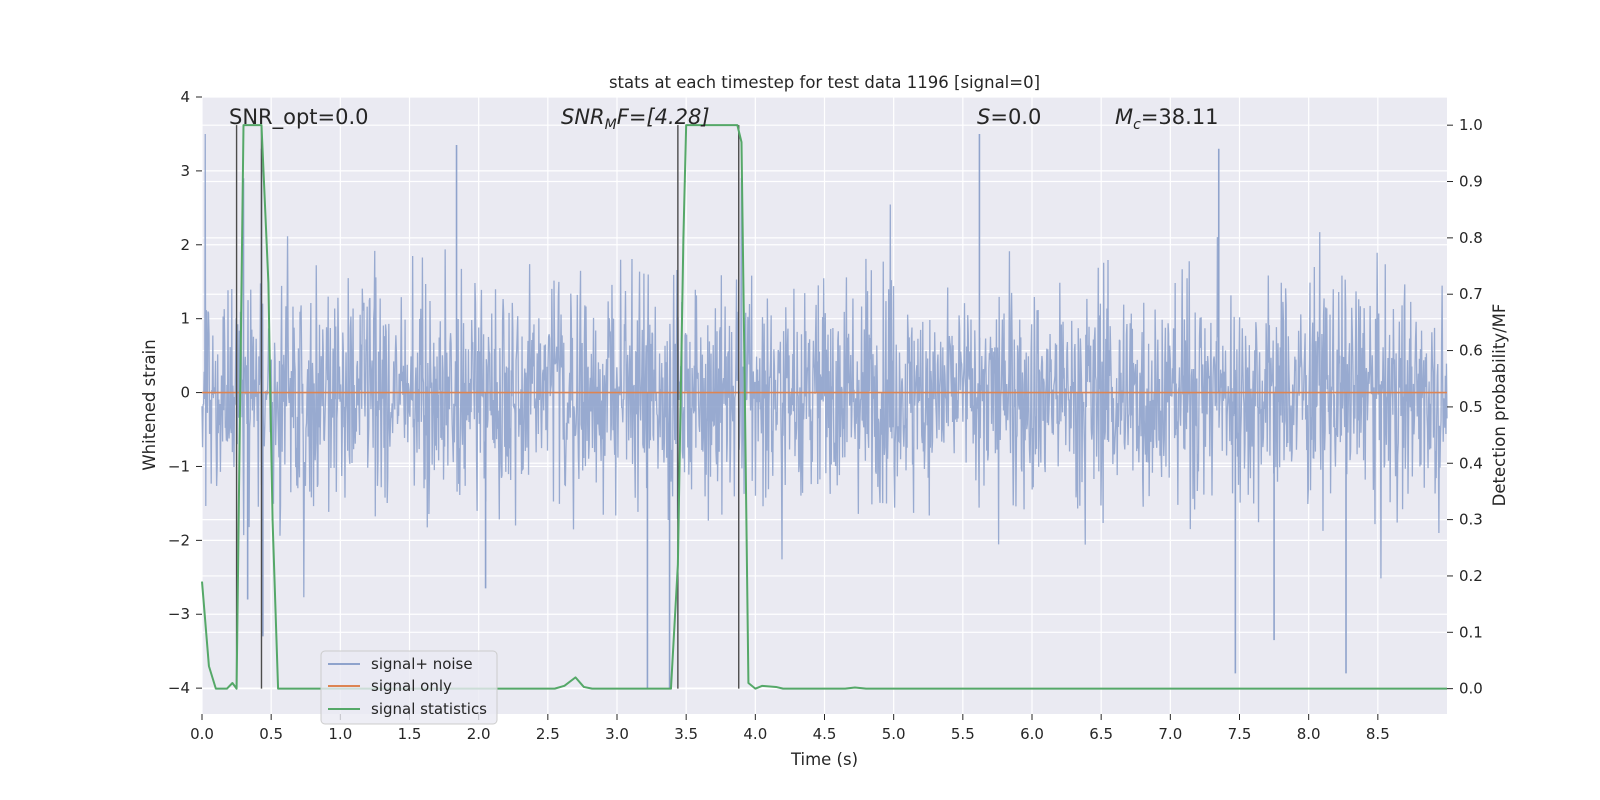  What do you see at coordinates (340, 734) in the screenshot?
I see `x-tick-label: 1.0` at bounding box center [340, 734].